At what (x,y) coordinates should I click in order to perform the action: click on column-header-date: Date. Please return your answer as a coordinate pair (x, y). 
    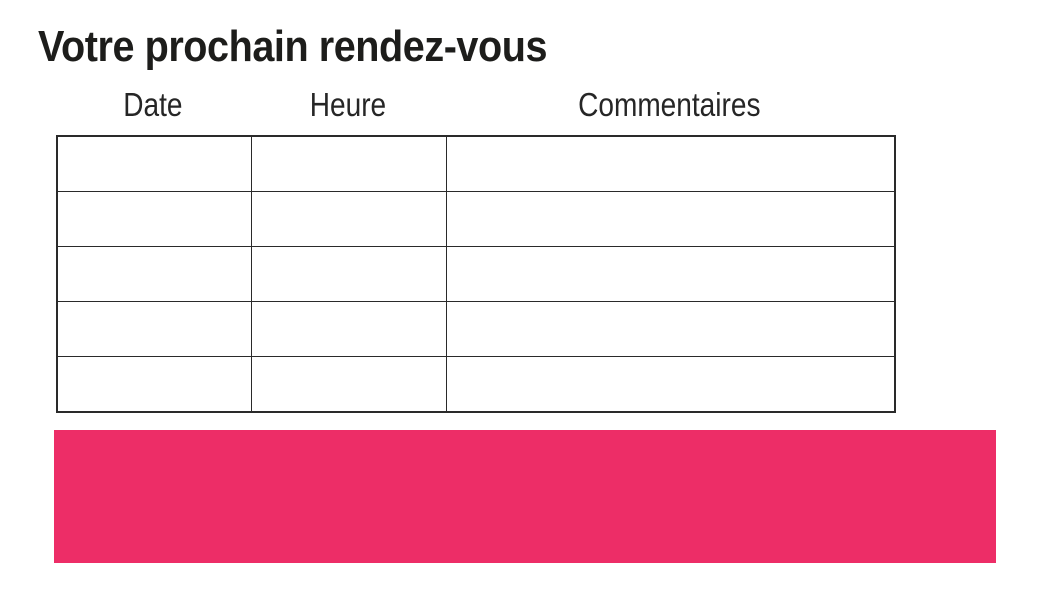
    Looking at the image, I should click on (153, 104).